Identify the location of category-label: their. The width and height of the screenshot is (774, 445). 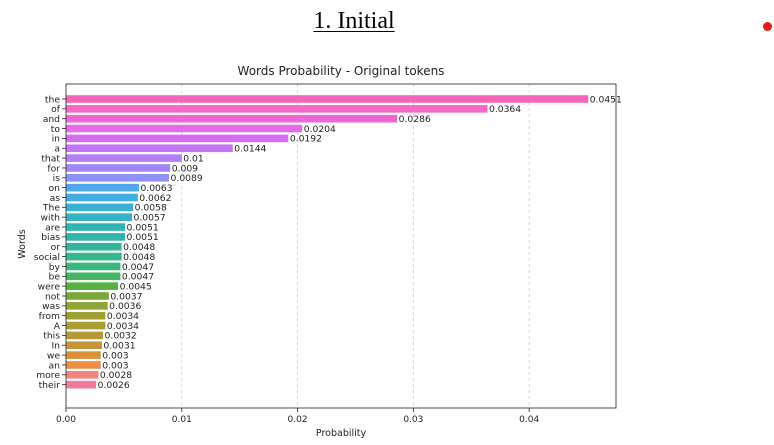
(50, 385).